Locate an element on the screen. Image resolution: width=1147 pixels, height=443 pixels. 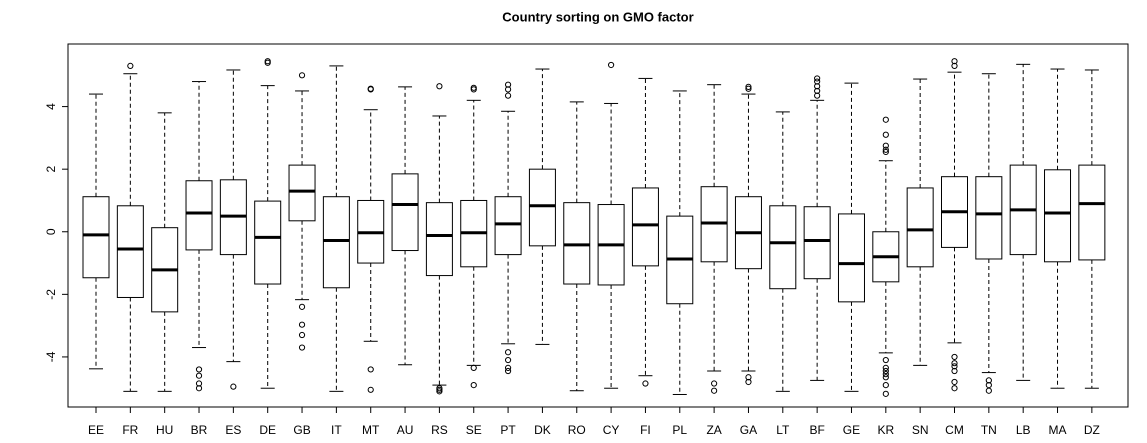
x-tick-label: PT is located at coordinates (508, 430).